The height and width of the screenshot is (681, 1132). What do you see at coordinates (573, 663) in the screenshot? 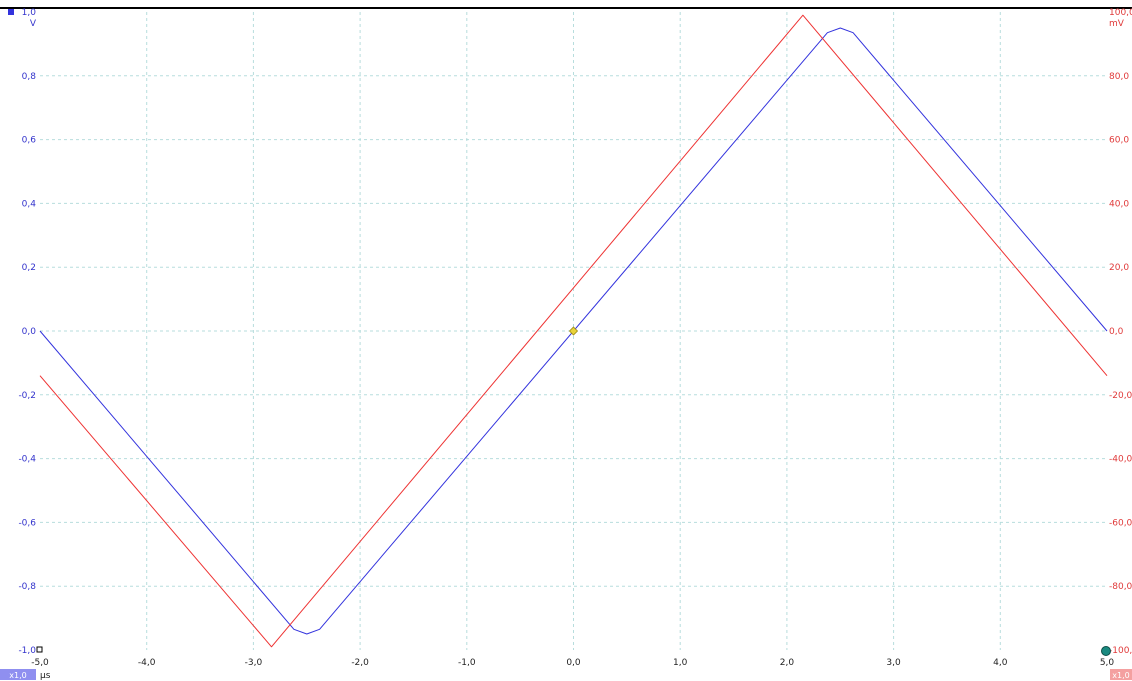
I see `x-tick-label: 0,0` at bounding box center [573, 663].